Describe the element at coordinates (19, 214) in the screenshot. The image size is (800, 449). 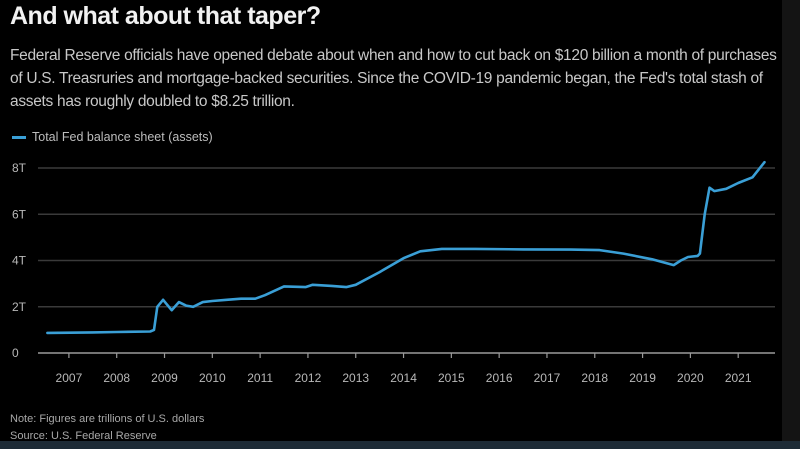
I see `y-tick-label: 6T` at that location.